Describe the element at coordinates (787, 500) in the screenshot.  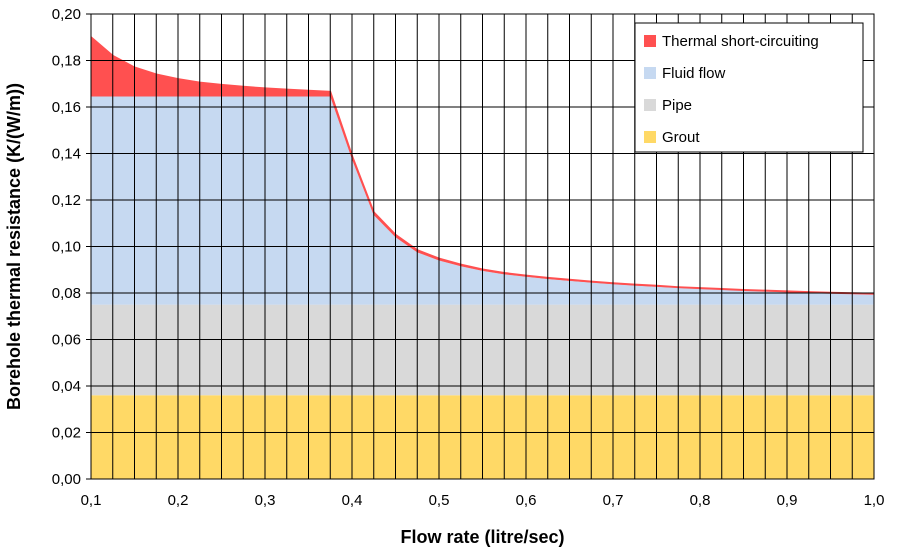
I see `x-tick-label: 0,9` at that location.